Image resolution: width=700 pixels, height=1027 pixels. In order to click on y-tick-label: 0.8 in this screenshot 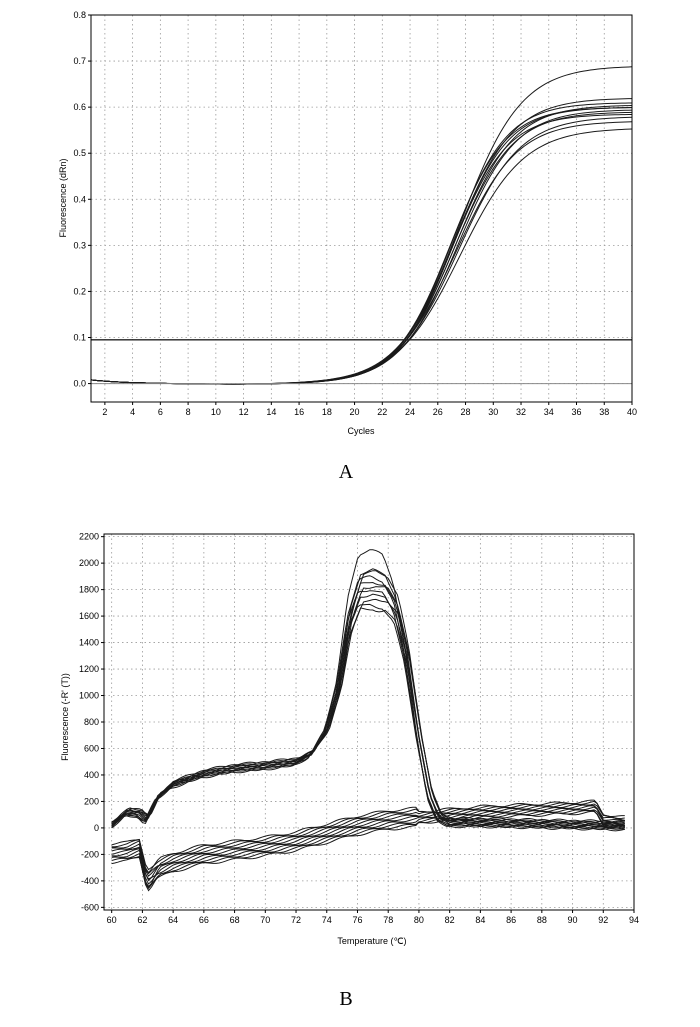, I will do `click(79, 15)`.